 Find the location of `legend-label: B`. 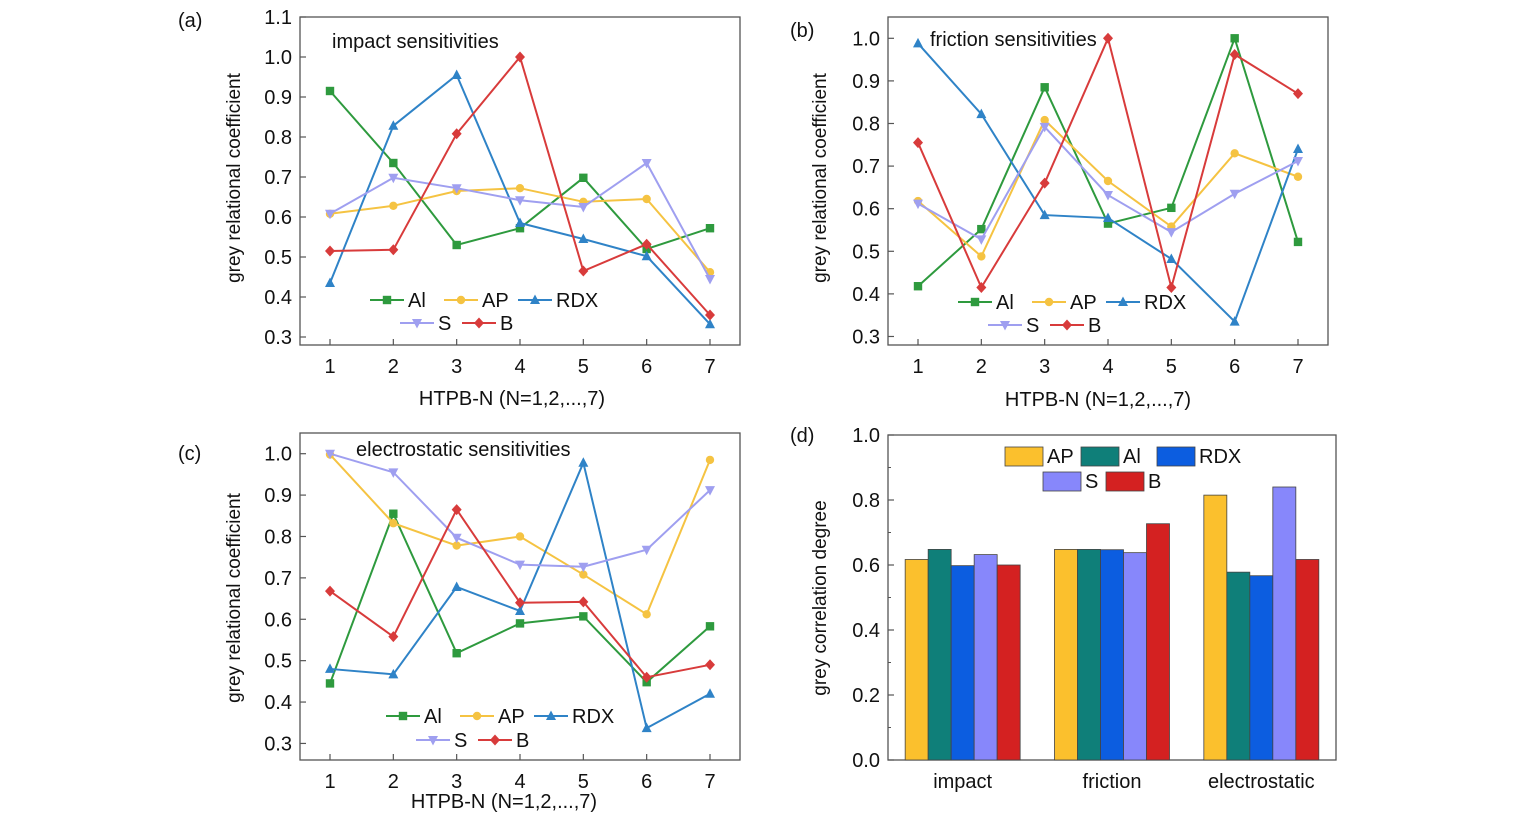

legend-label: B is located at coordinates (1154, 482).